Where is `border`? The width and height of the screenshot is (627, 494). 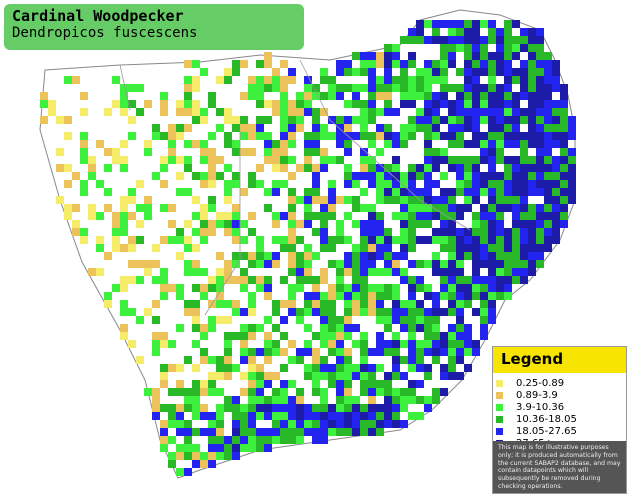 border is located at coordinates (222, 223).